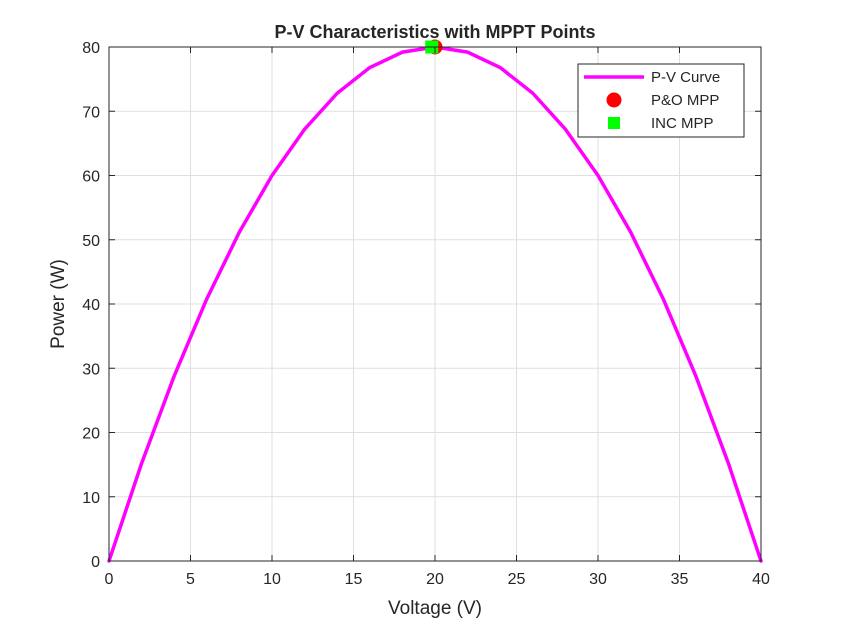 The image size is (841, 630). Describe the element at coordinates (272, 579) in the screenshot. I see `x-tick-label: 10` at that location.